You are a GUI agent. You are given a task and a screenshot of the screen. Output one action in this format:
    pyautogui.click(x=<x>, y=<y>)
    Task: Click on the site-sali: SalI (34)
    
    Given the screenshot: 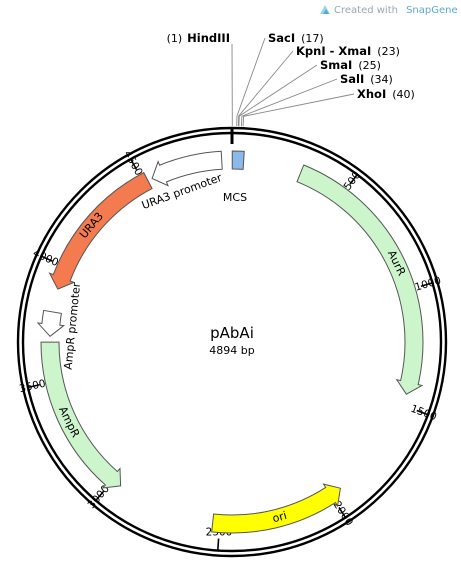 What is the action you would take?
    pyautogui.click(x=316, y=99)
    